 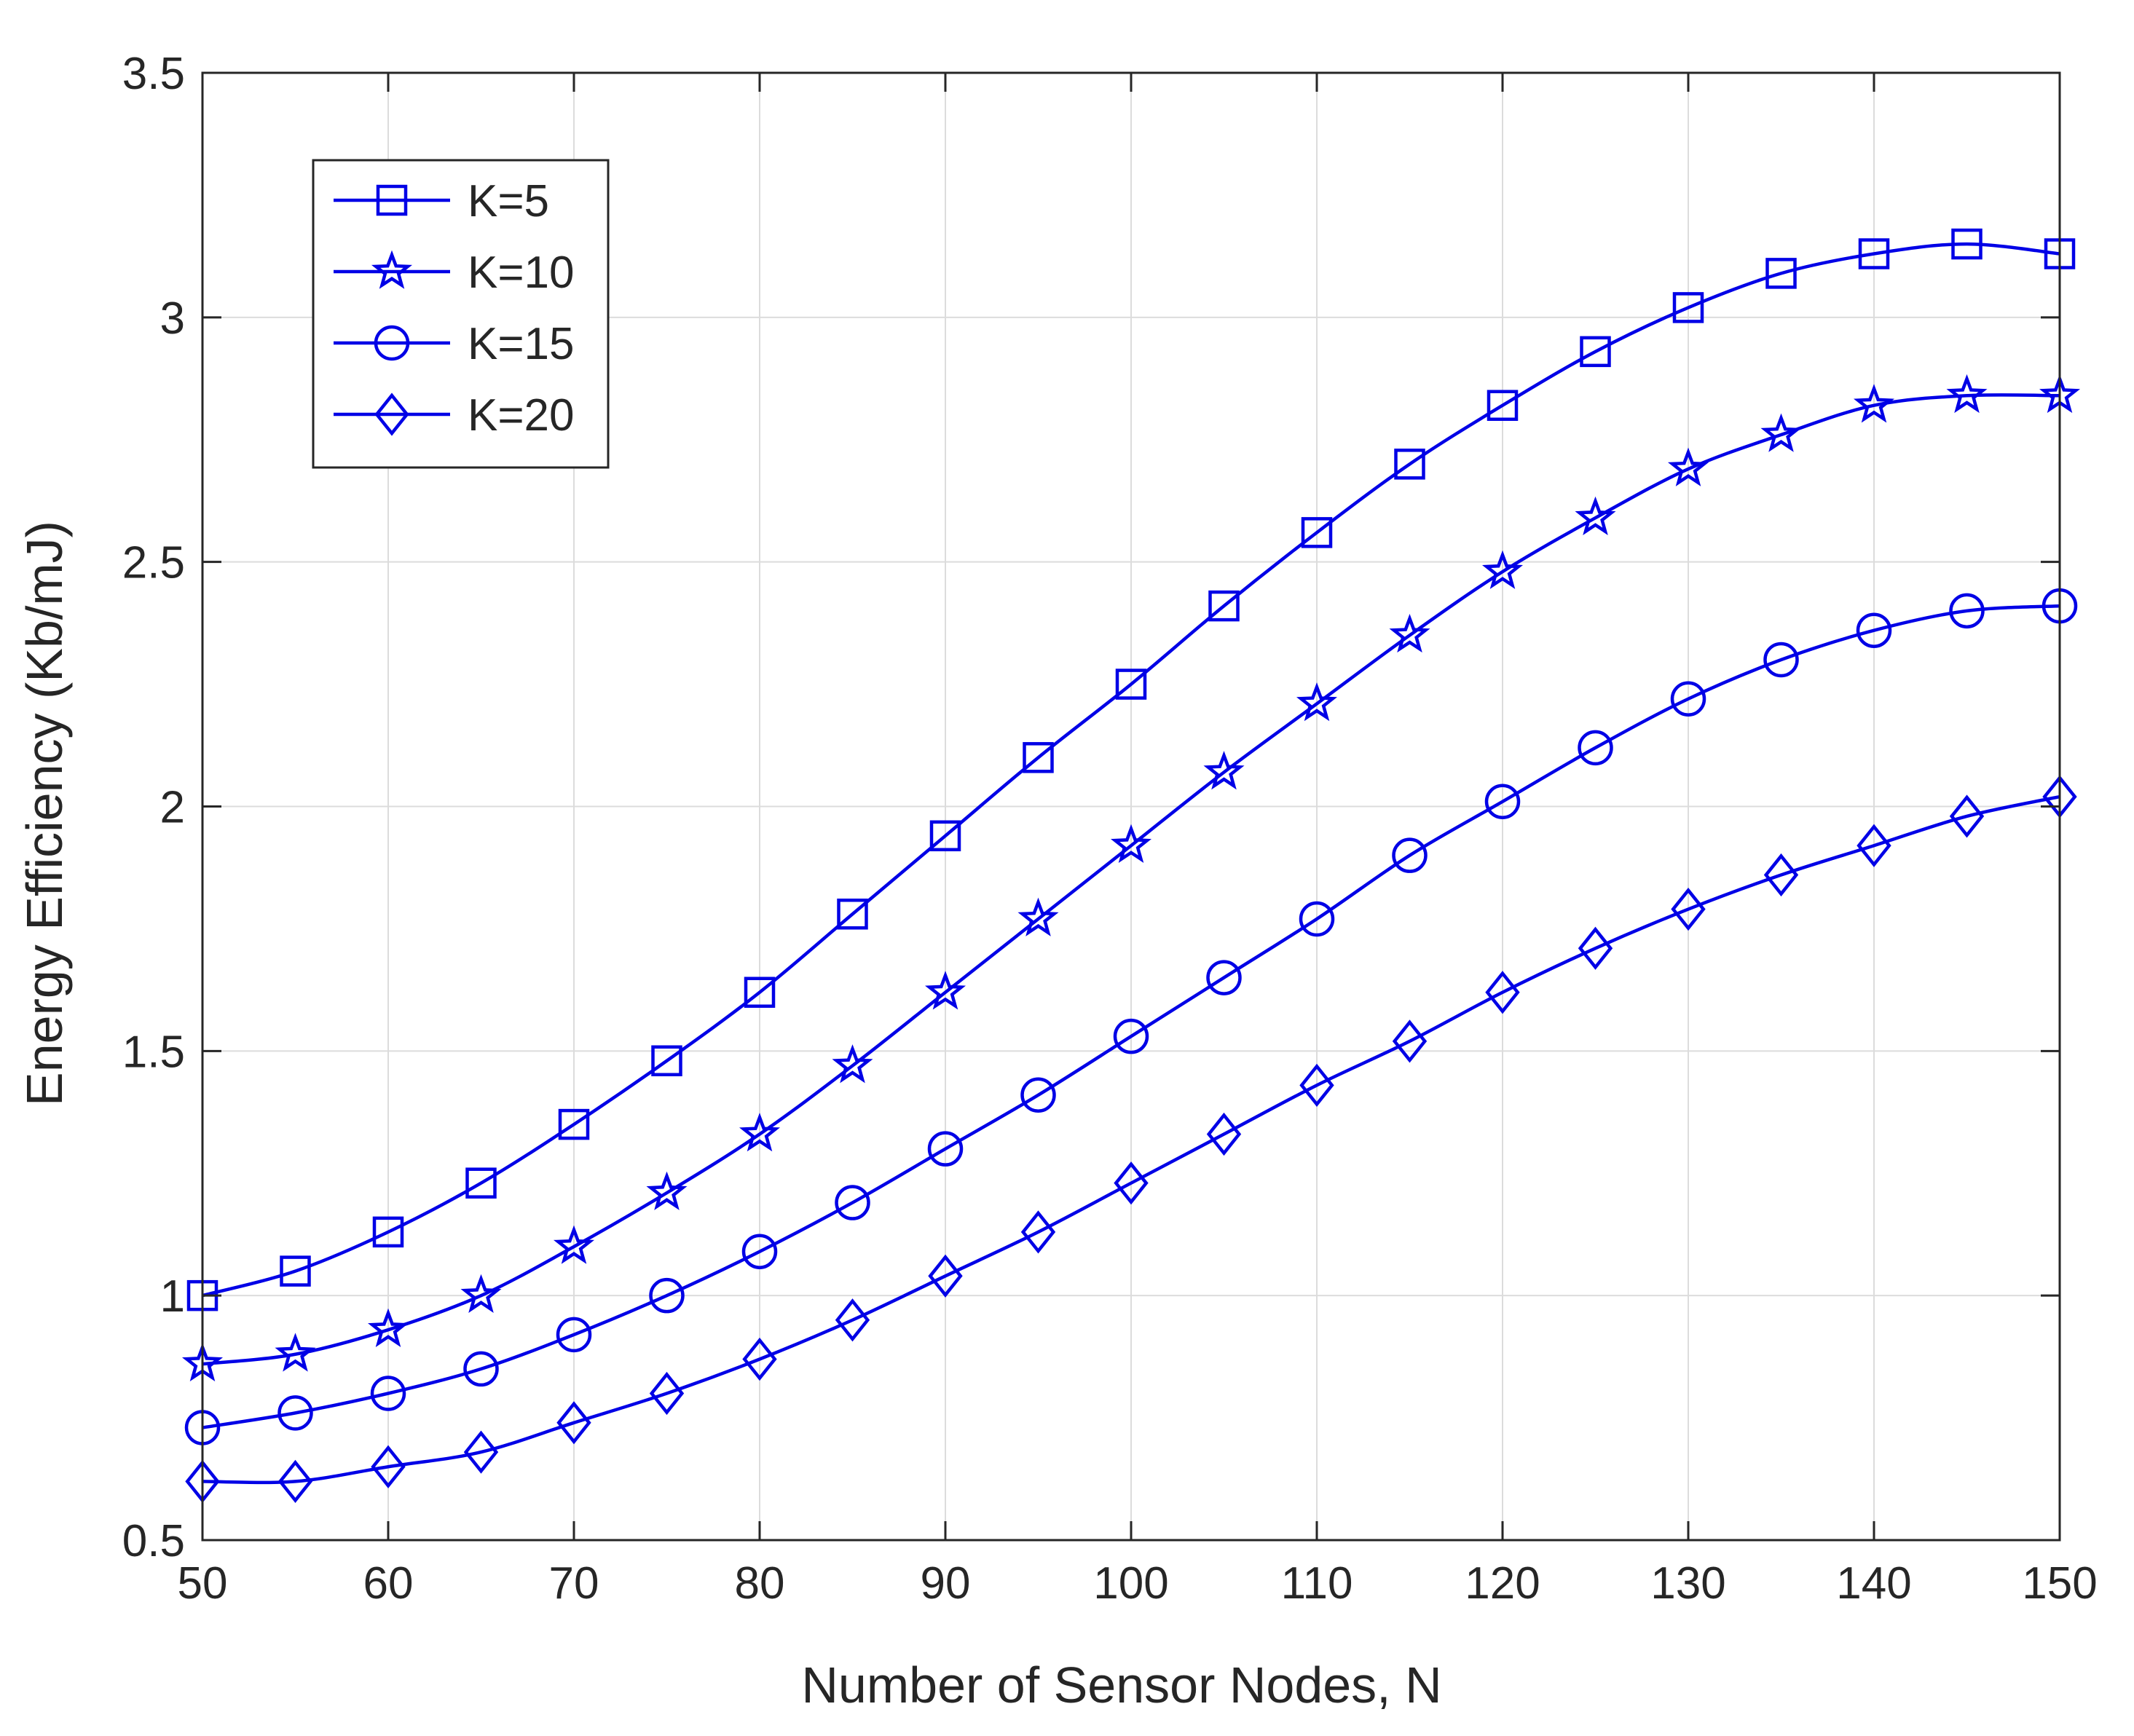 I want to click on y-axis-label: Energy Efficiency (Kb/mJ), so click(x=44, y=813).